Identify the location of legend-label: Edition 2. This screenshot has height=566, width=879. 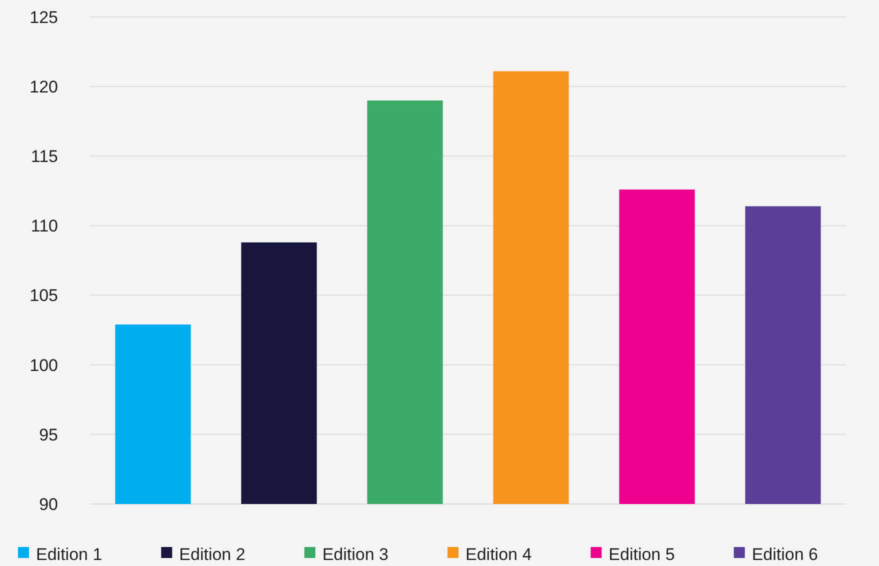
(212, 554).